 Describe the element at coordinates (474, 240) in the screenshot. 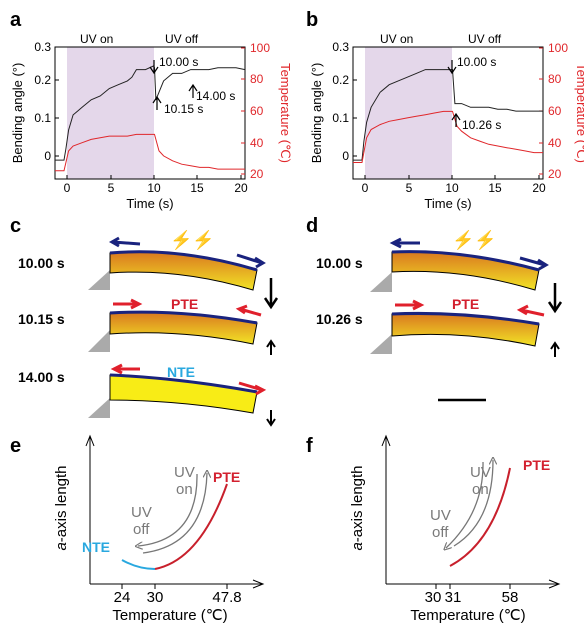

I see `uv-bolt-icon-d: ⚡⚡` at that location.